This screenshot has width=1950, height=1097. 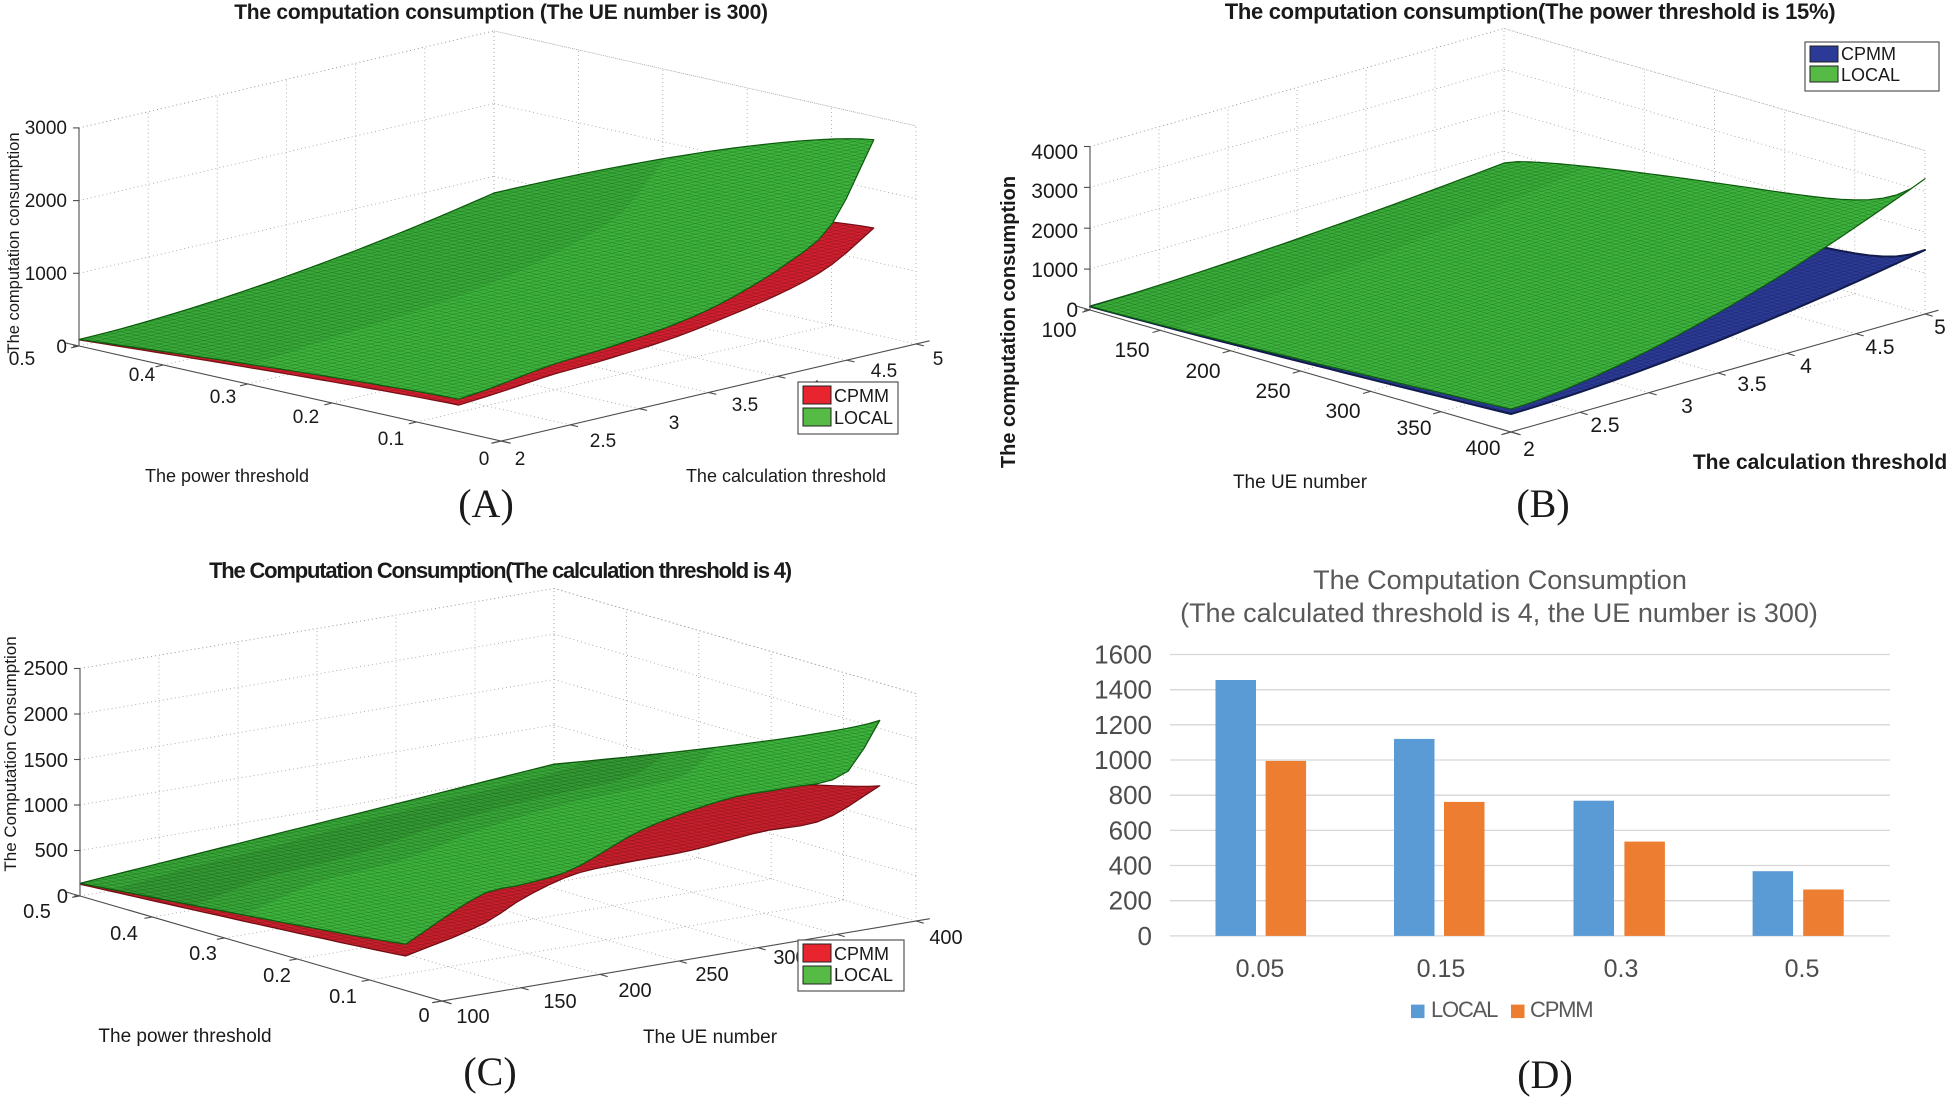 I want to click on svg-text: (A), so click(x=486, y=503).